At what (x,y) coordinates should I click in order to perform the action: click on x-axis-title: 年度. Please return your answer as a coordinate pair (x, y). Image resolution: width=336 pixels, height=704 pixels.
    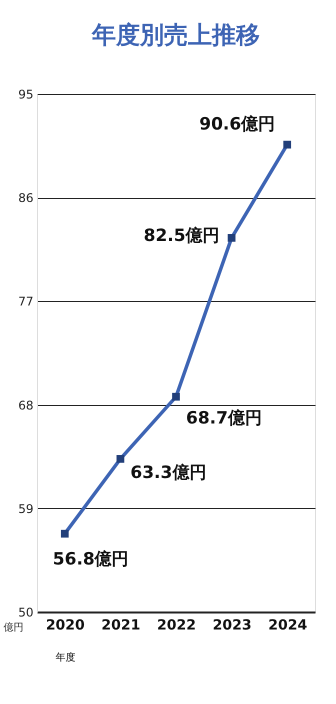
    Looking at the image, I should click on (65, 658).